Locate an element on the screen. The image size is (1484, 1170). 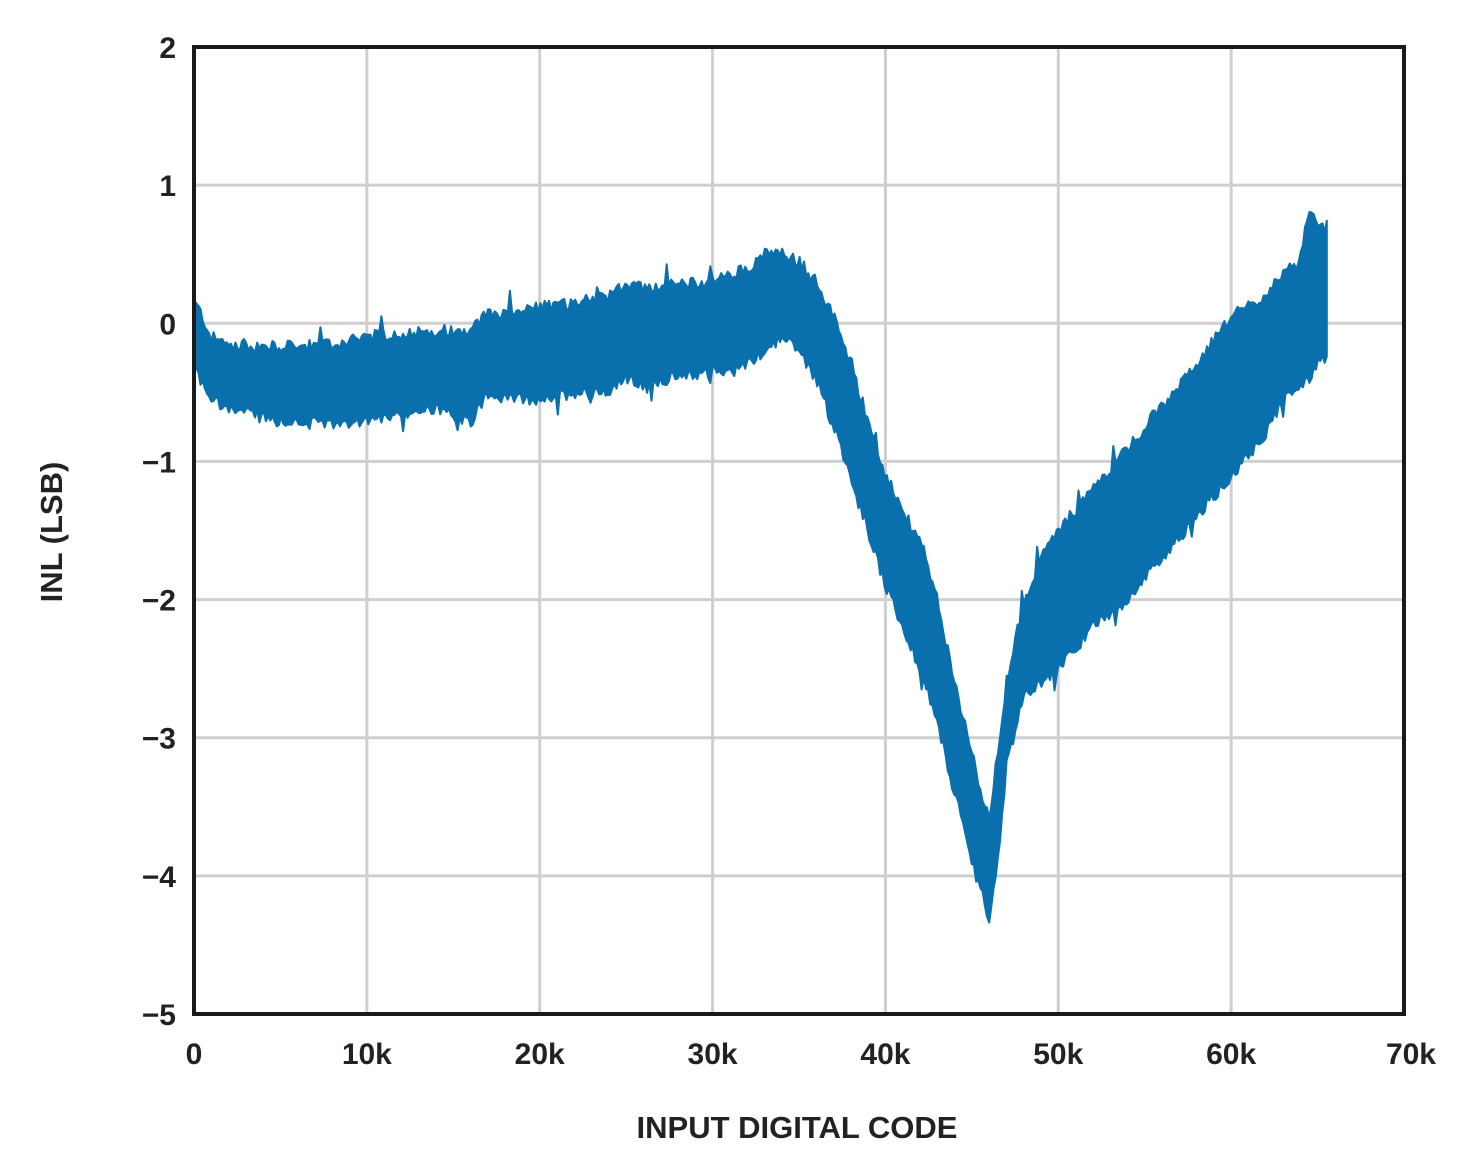
x-tick-label: 50k is located at coordinates (1058, 1054).